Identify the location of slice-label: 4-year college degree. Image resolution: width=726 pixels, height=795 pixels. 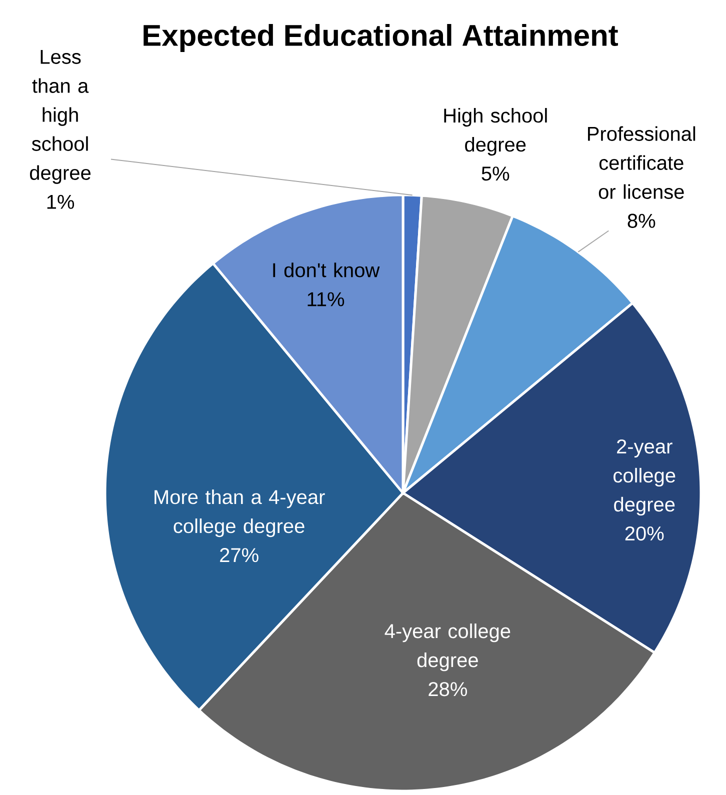
(447, 648).